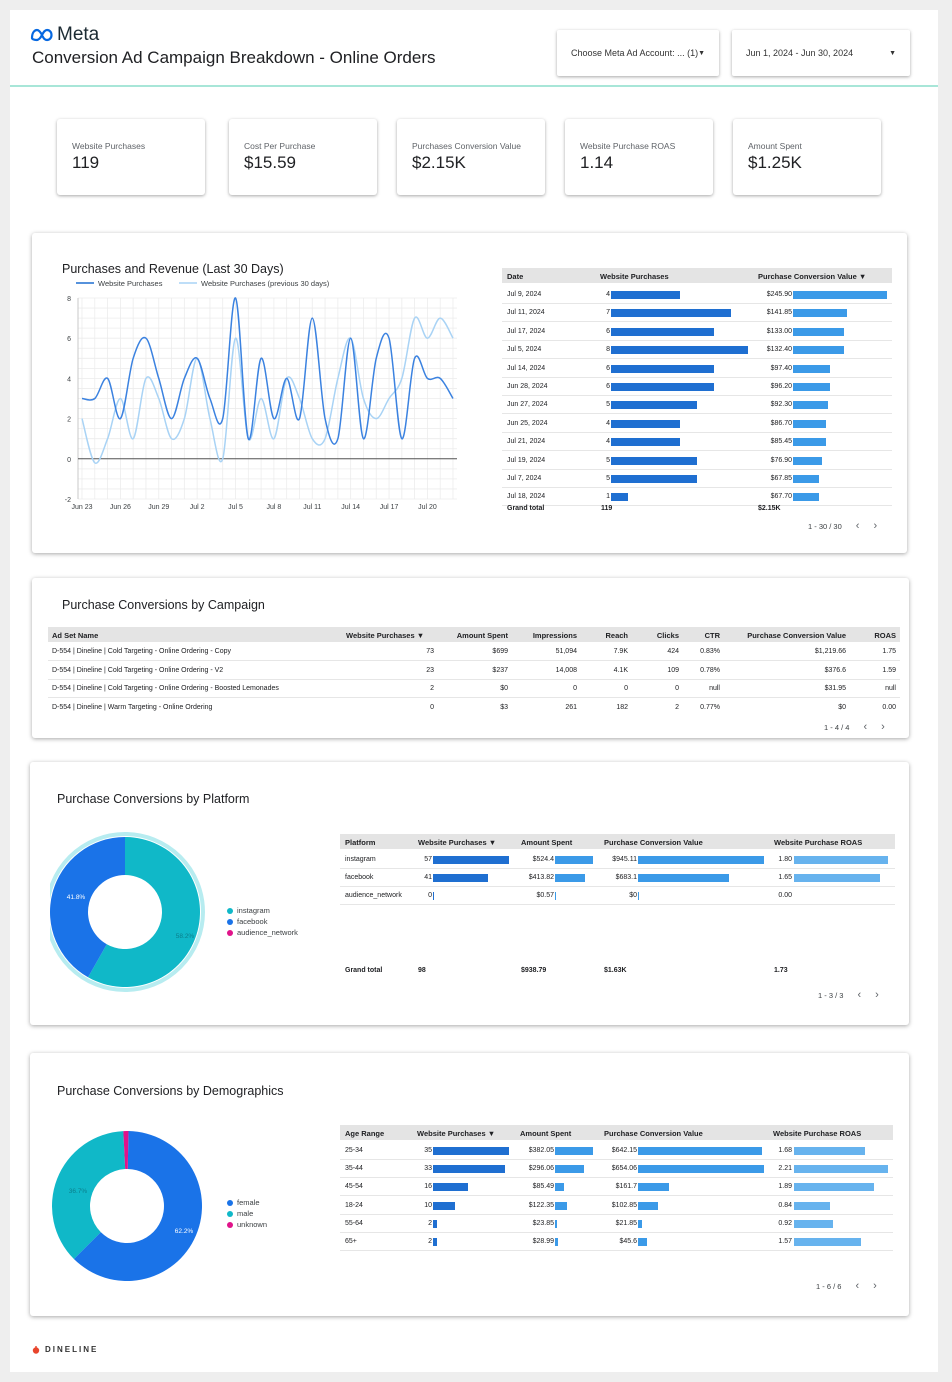 This screenshot has height=1382, width=952. Describe the element at coordinates (554, 635) in the screenshot. I see `column-header: Impressions` at that location.